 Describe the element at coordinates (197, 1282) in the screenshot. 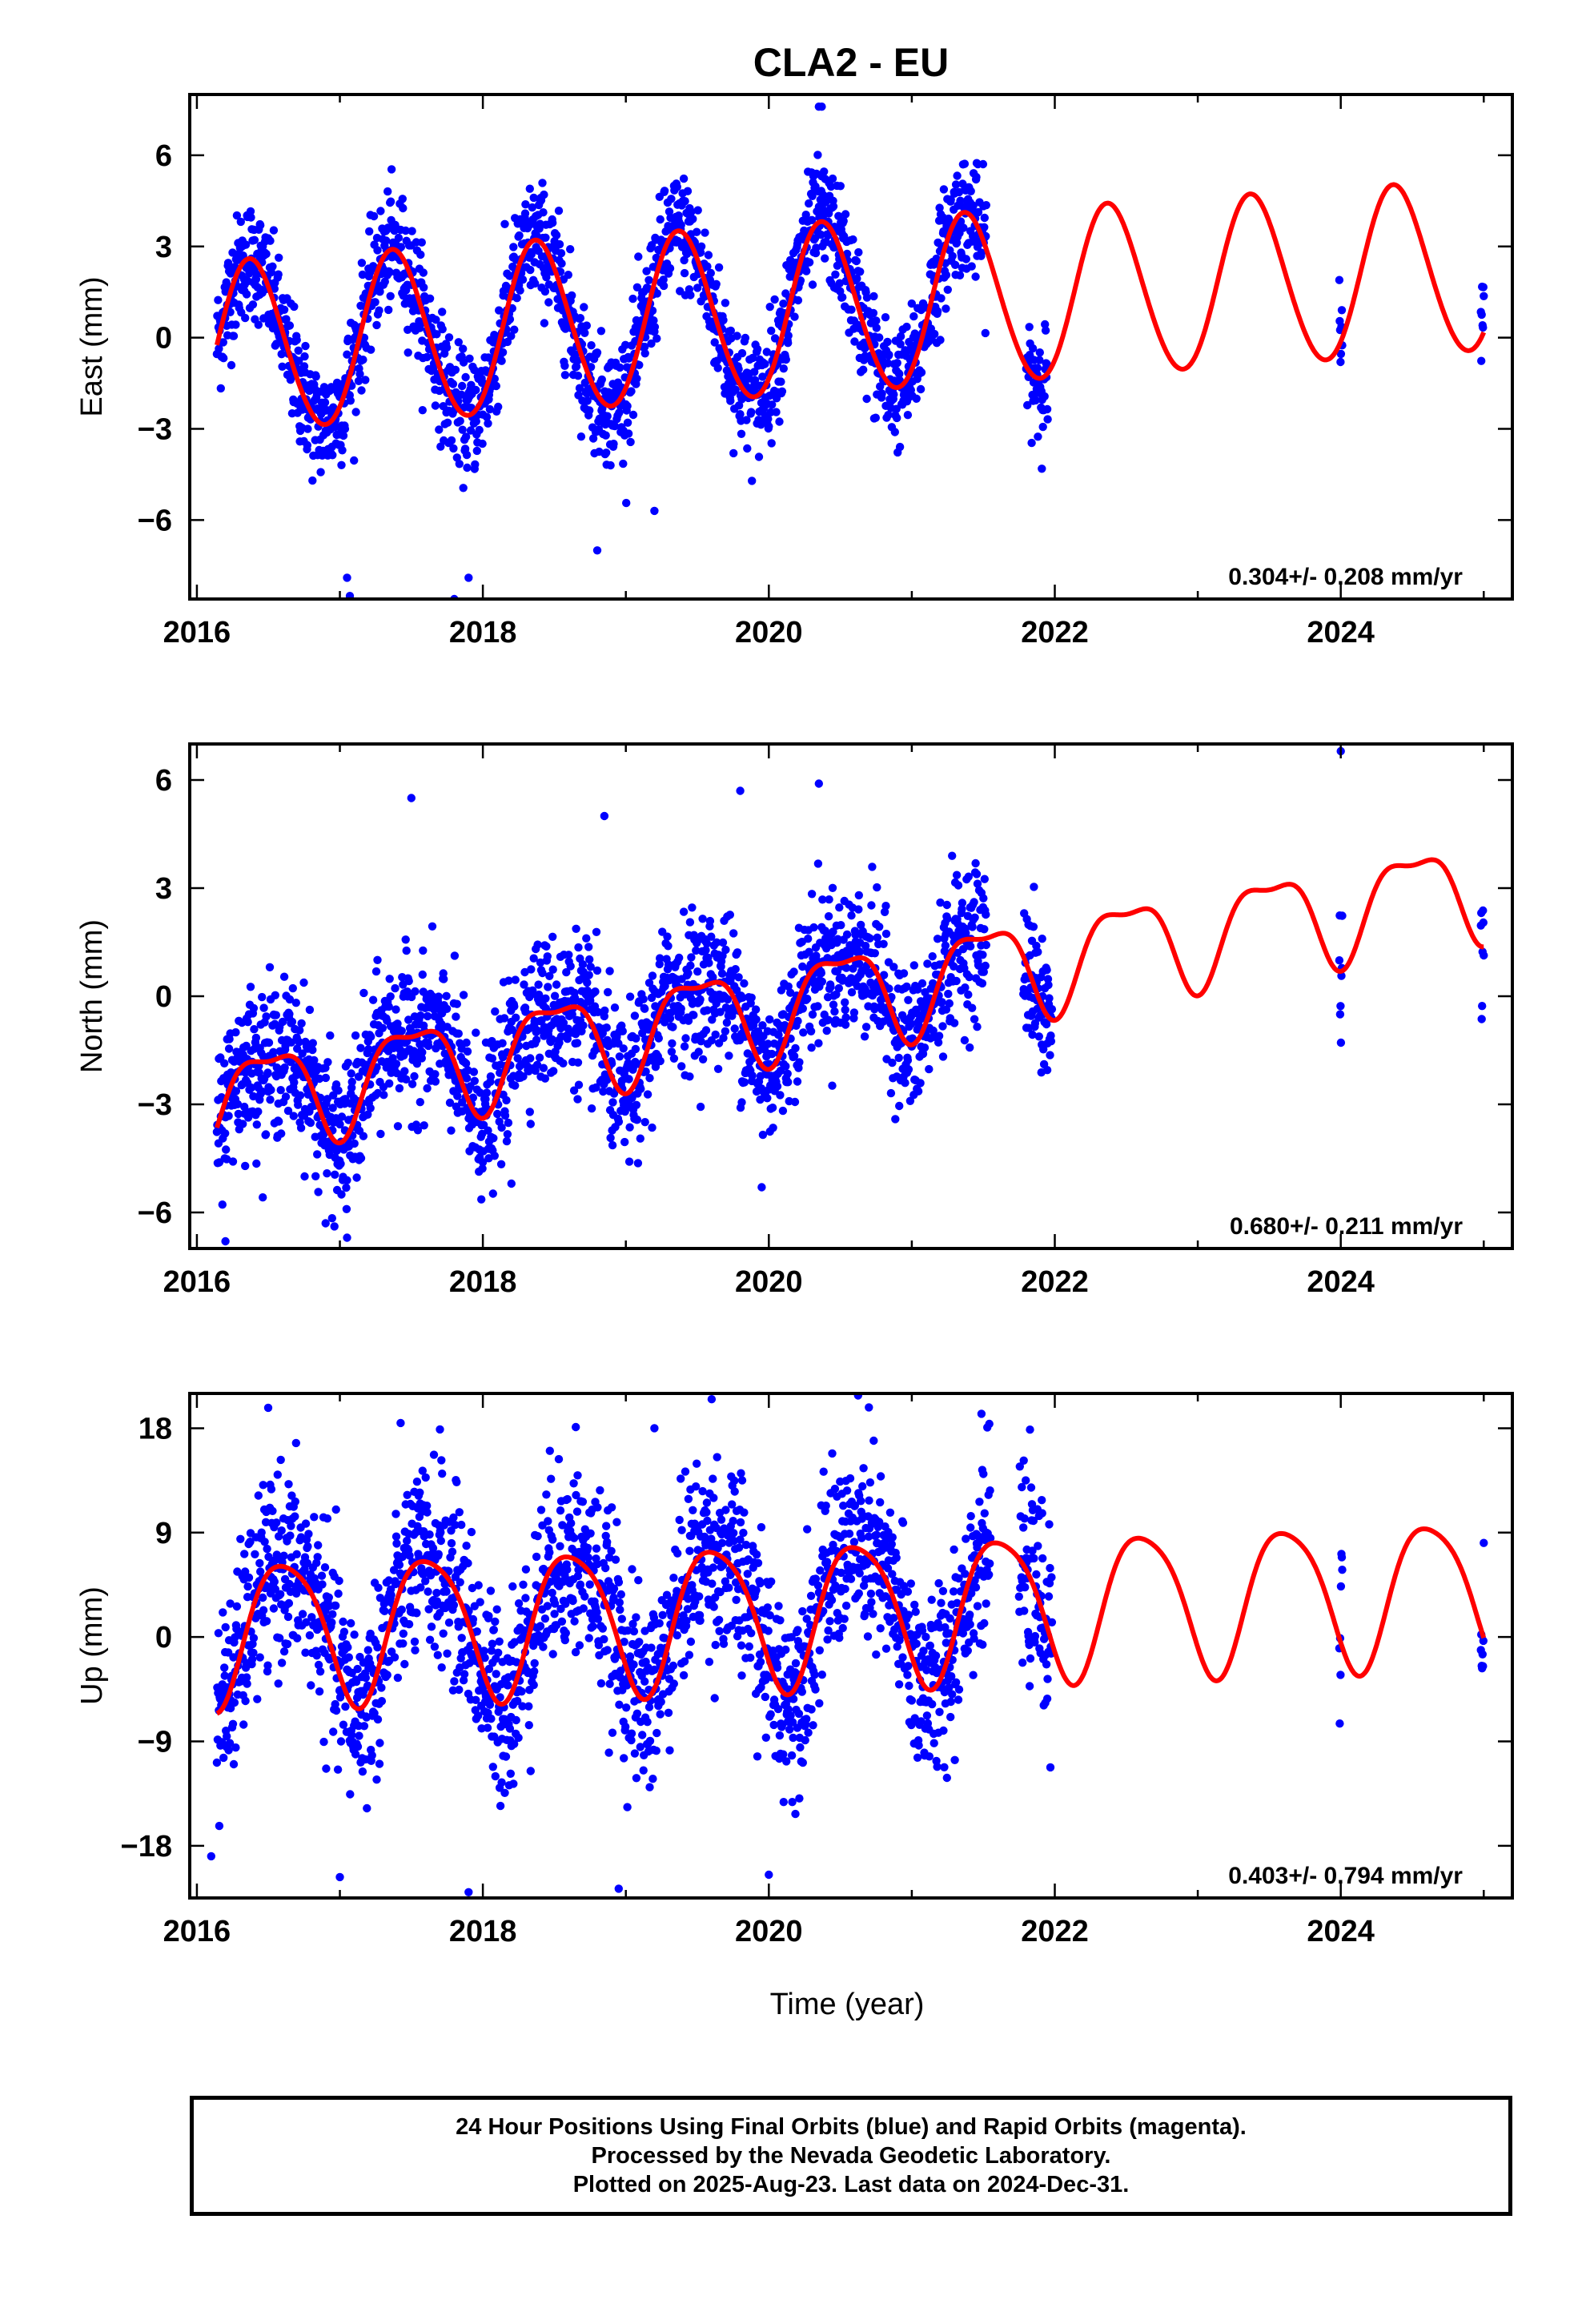

I see `x-tick-label: 2016` at that location.